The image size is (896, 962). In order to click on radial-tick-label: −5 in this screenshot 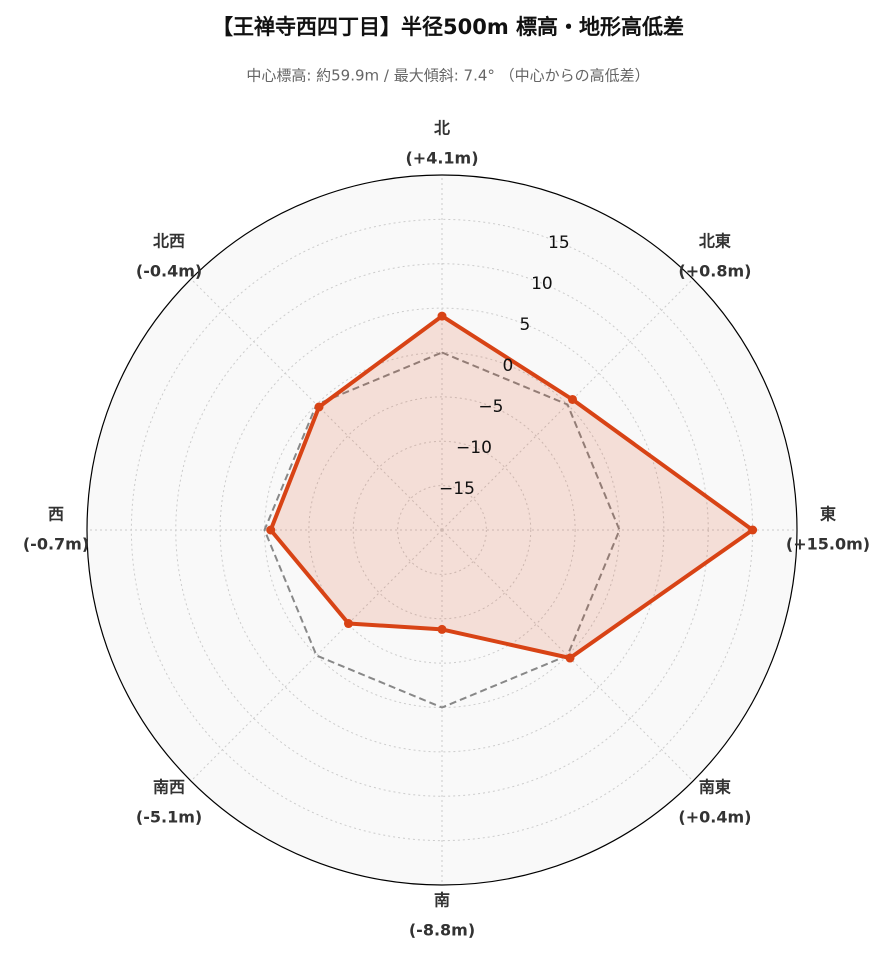, I will do `click(490, 407)`.